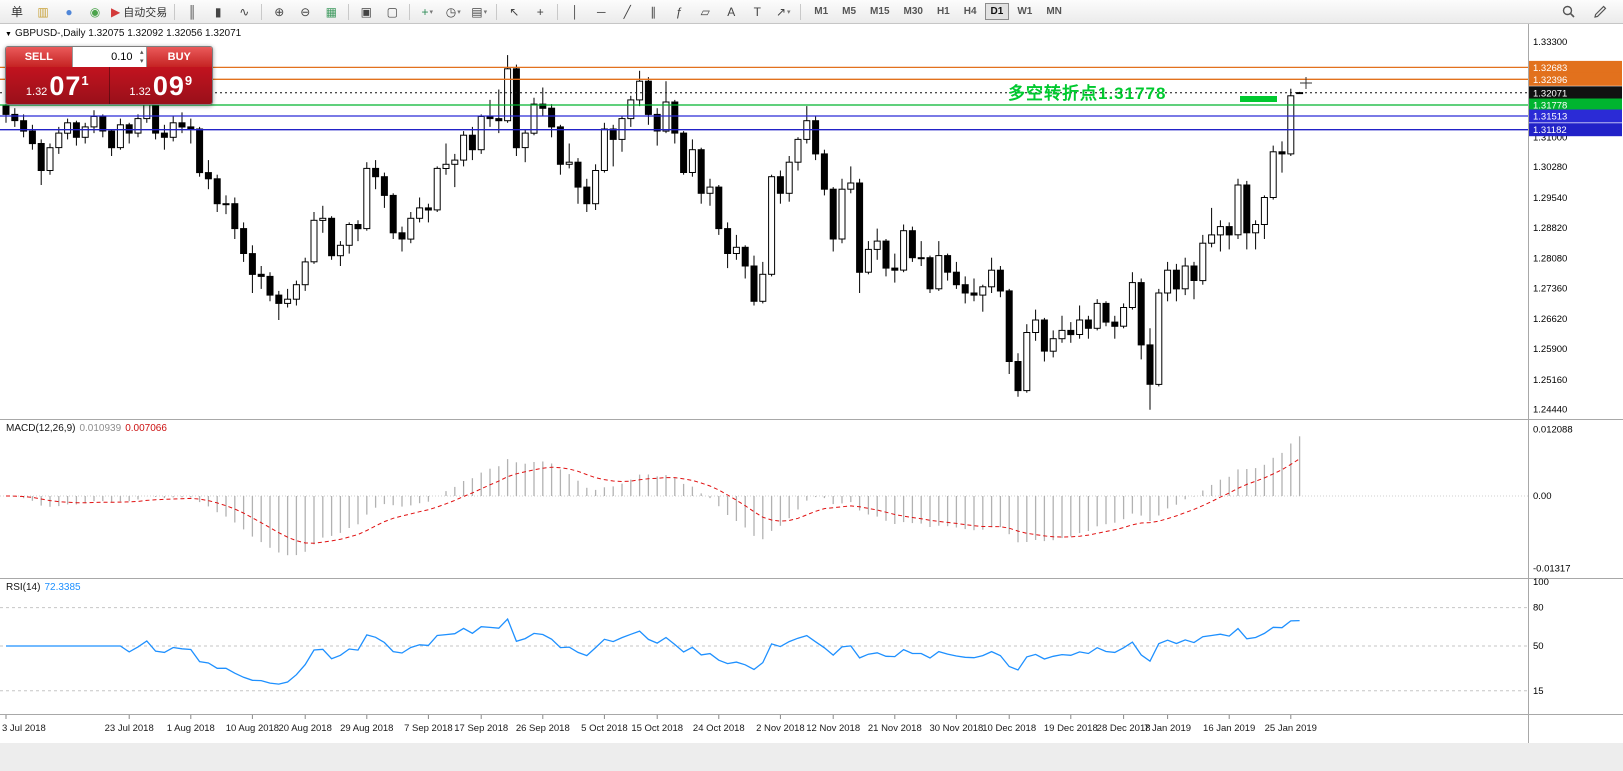  Describe the element at coordinates (139, 12) in the screenshot. I see `auto-trading-button: ▶ 自动交易` at that location.